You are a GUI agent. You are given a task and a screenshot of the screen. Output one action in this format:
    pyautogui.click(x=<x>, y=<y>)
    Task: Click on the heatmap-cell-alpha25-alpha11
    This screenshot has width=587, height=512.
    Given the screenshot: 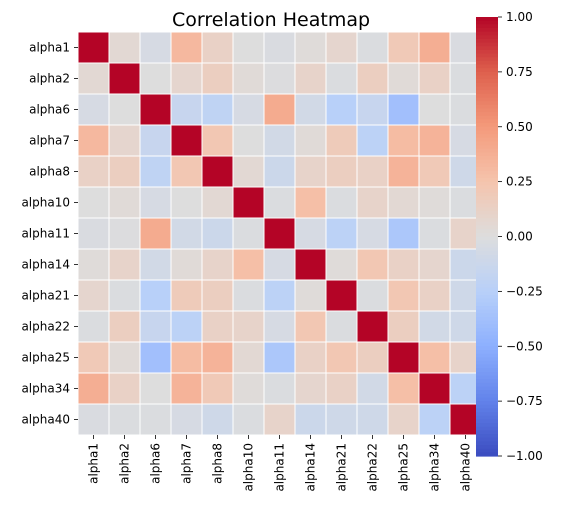 What is the action you would take?
    pyautogui.click(x=279, y=357)
    